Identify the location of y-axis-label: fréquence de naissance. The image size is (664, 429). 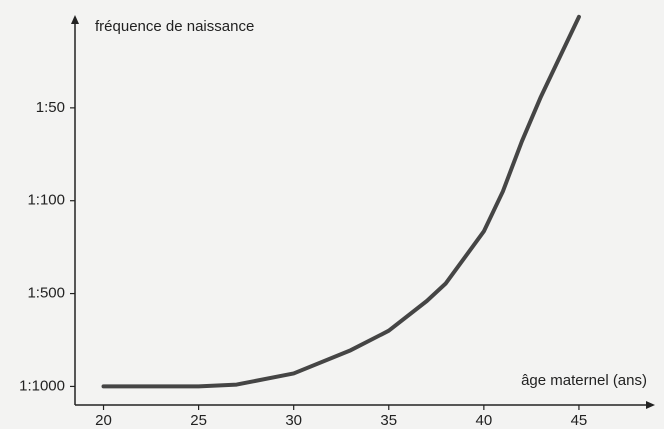
(174, 26).